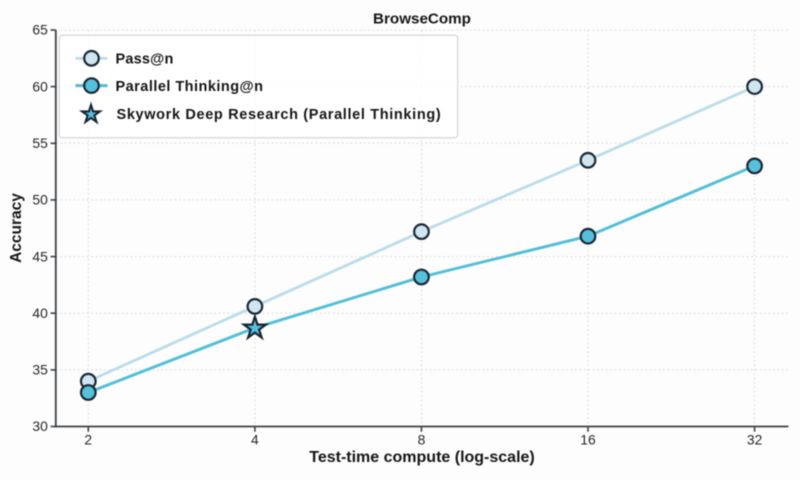 This screenshot has height=480, width=800. Describe the element at coordinates (40, 143) in the screenshot. I see `svg-text: 55` at that location.